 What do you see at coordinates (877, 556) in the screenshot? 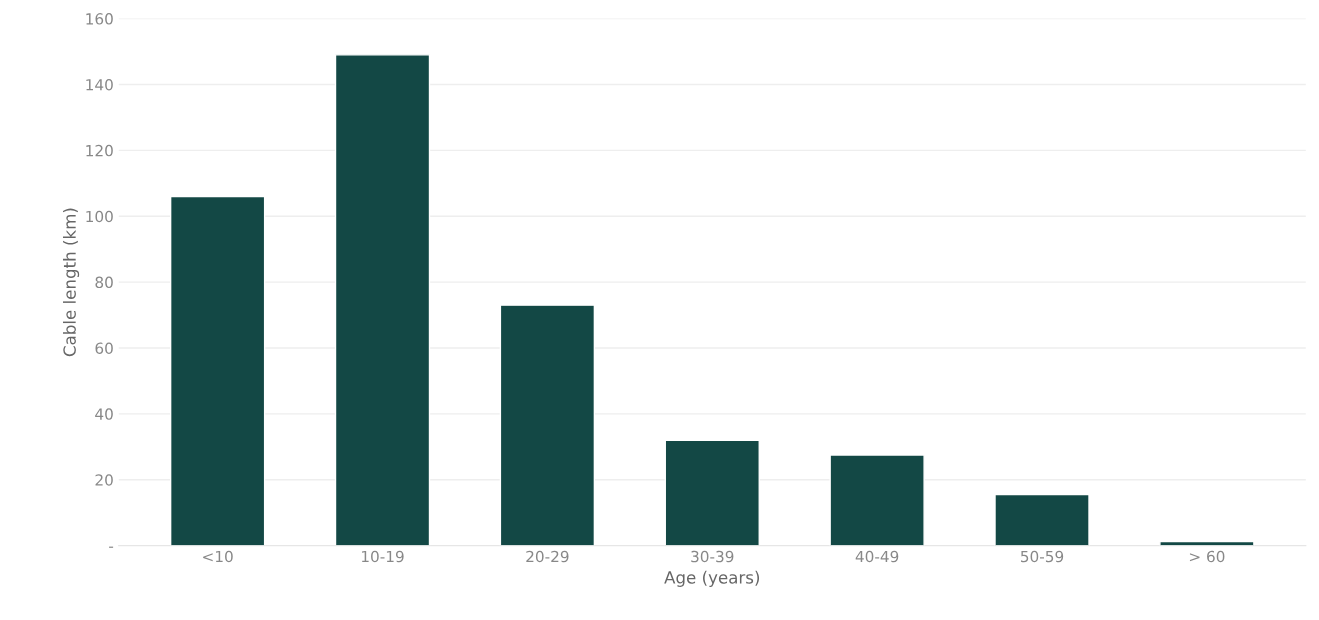
I see `x-tick-label: 40-49` at bounding box center [877, 556].